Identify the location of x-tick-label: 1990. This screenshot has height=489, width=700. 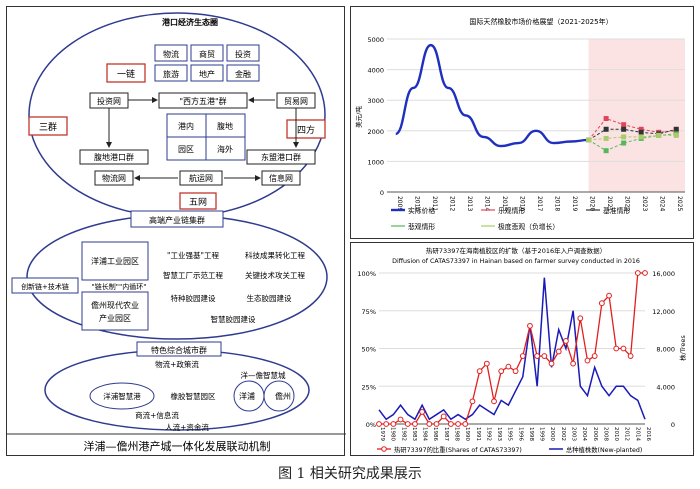
(467, 434).